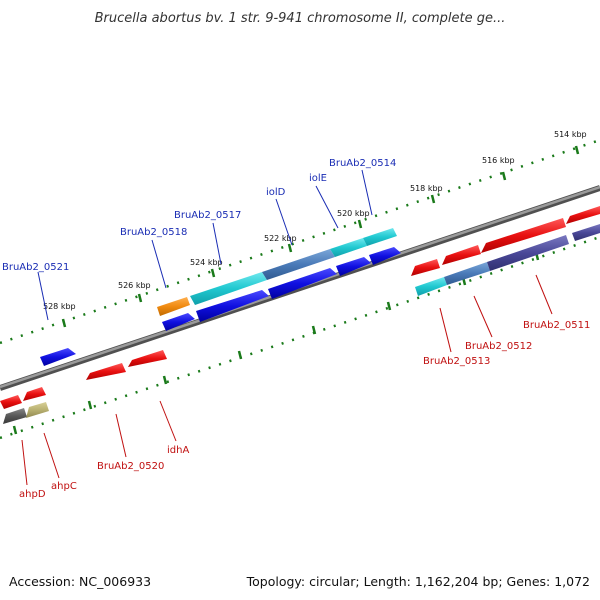 Image resolution: width=600 pixels, height=600 pixels. Describe the element at coordinates (178, 450) in the screenshot. I see `label-idha: idhA` at that location.